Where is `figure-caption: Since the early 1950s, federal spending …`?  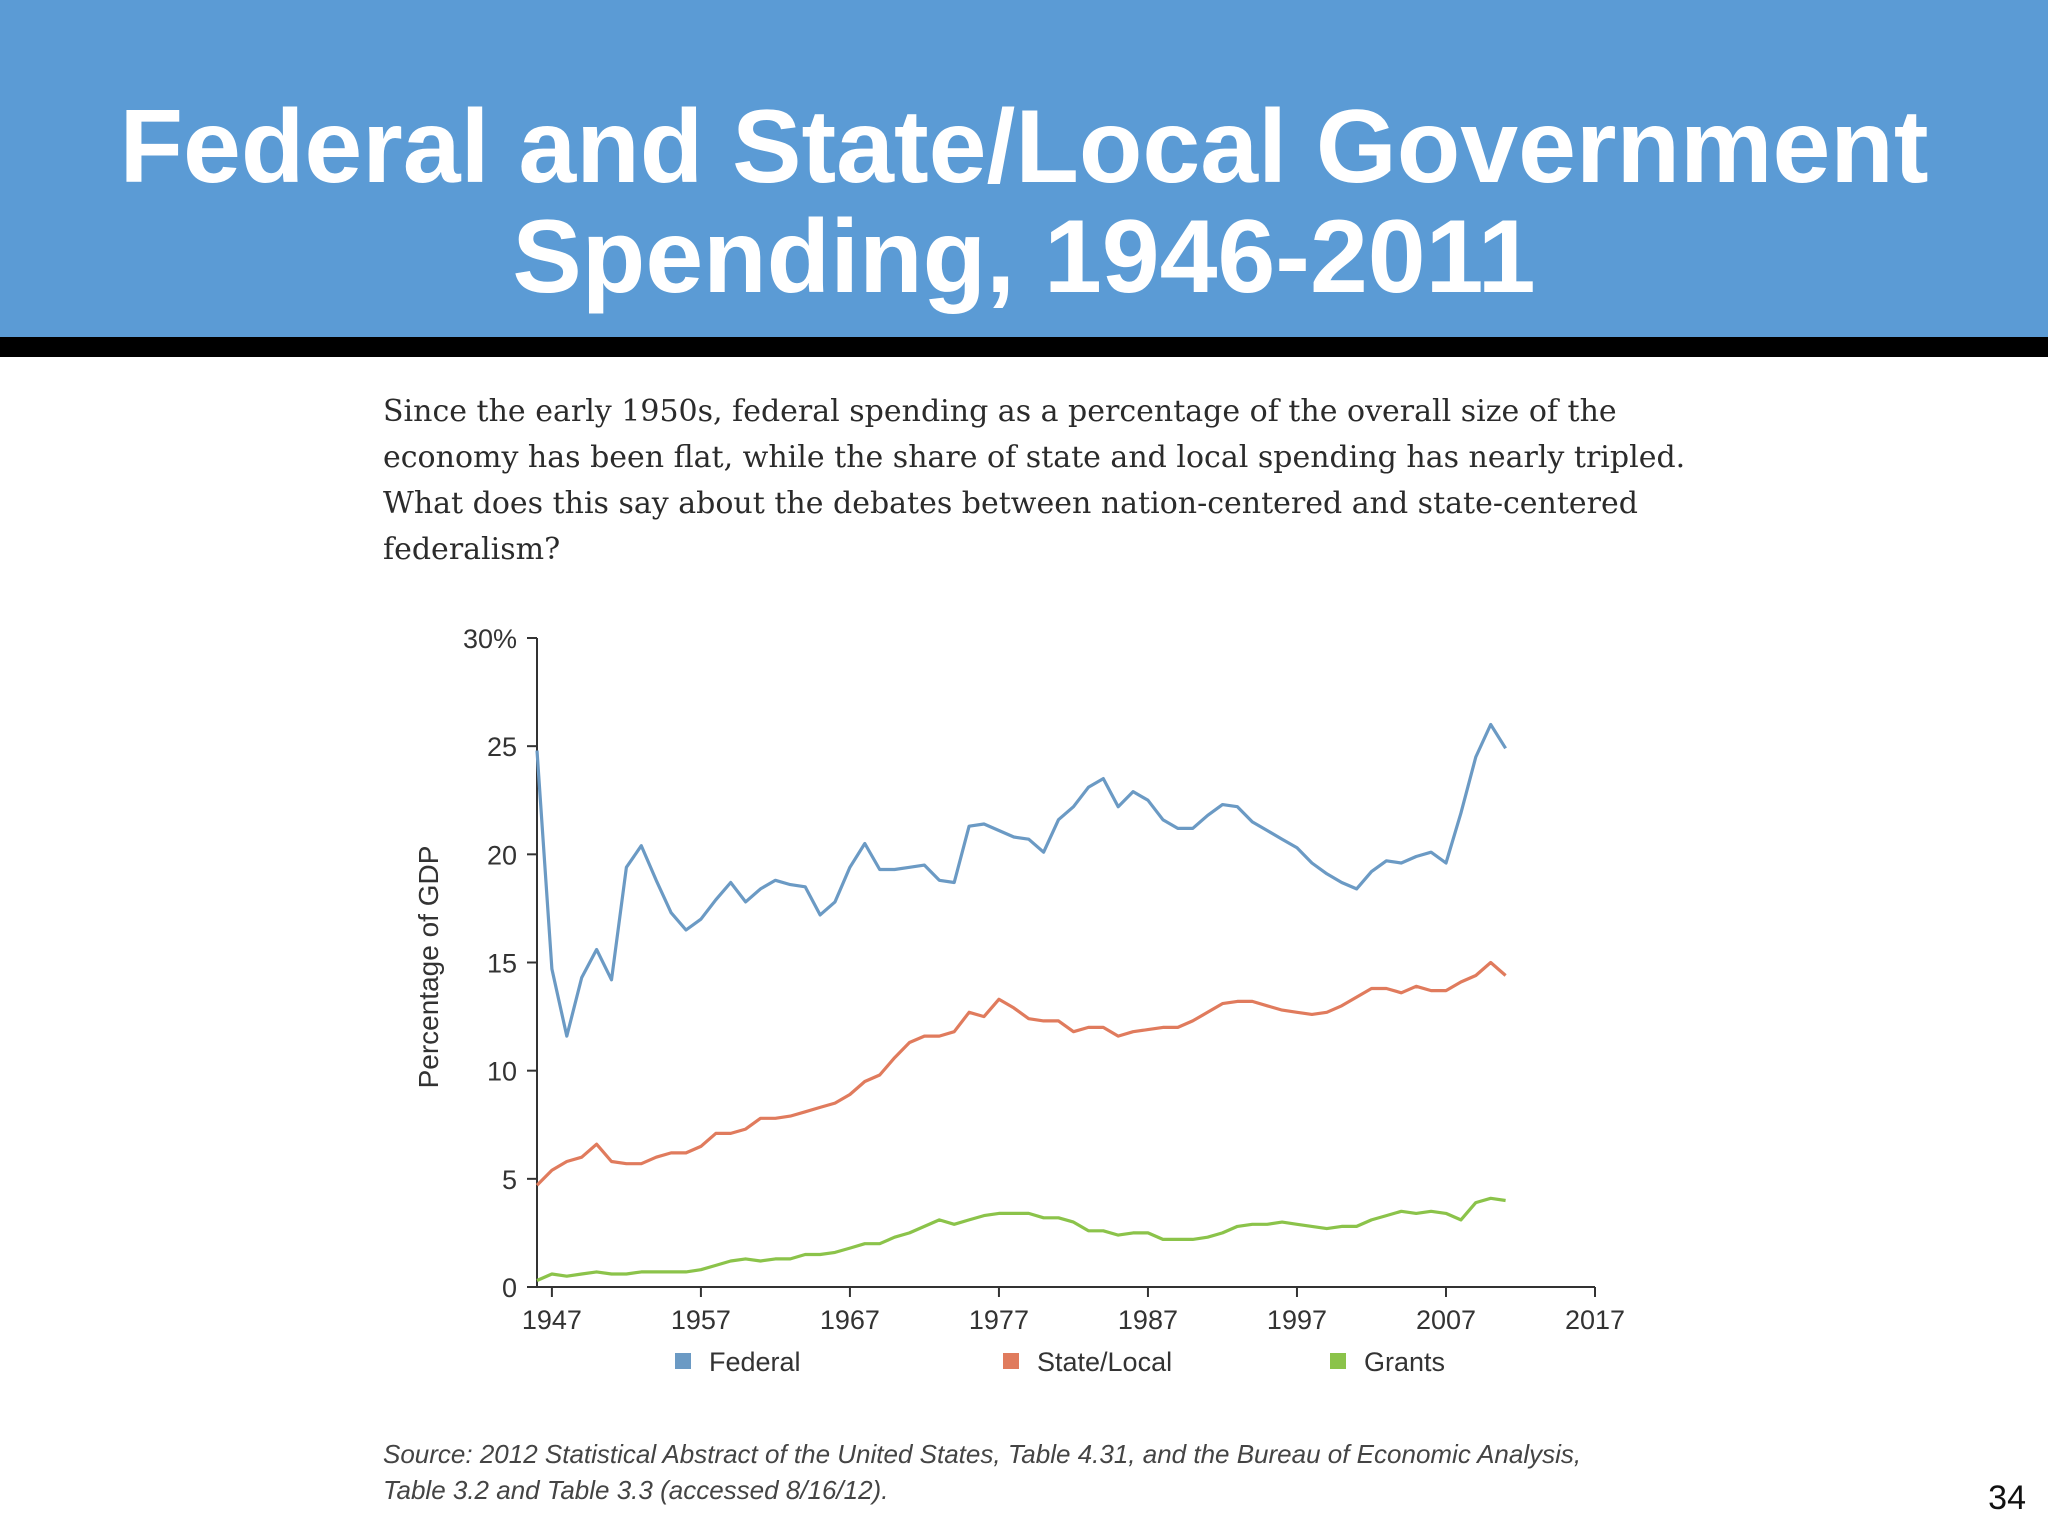
figure-caption: Since the early 1950s, federal spending … is located at coordinates (1038, 481).